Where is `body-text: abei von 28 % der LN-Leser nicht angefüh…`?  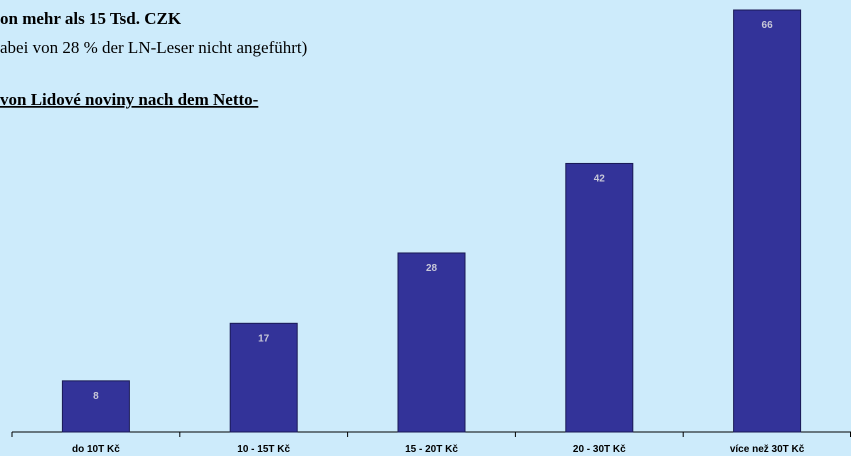
body-text: abei von 28 % der LN-Leser nicht angefüh… is located at coordinates (153, 47).